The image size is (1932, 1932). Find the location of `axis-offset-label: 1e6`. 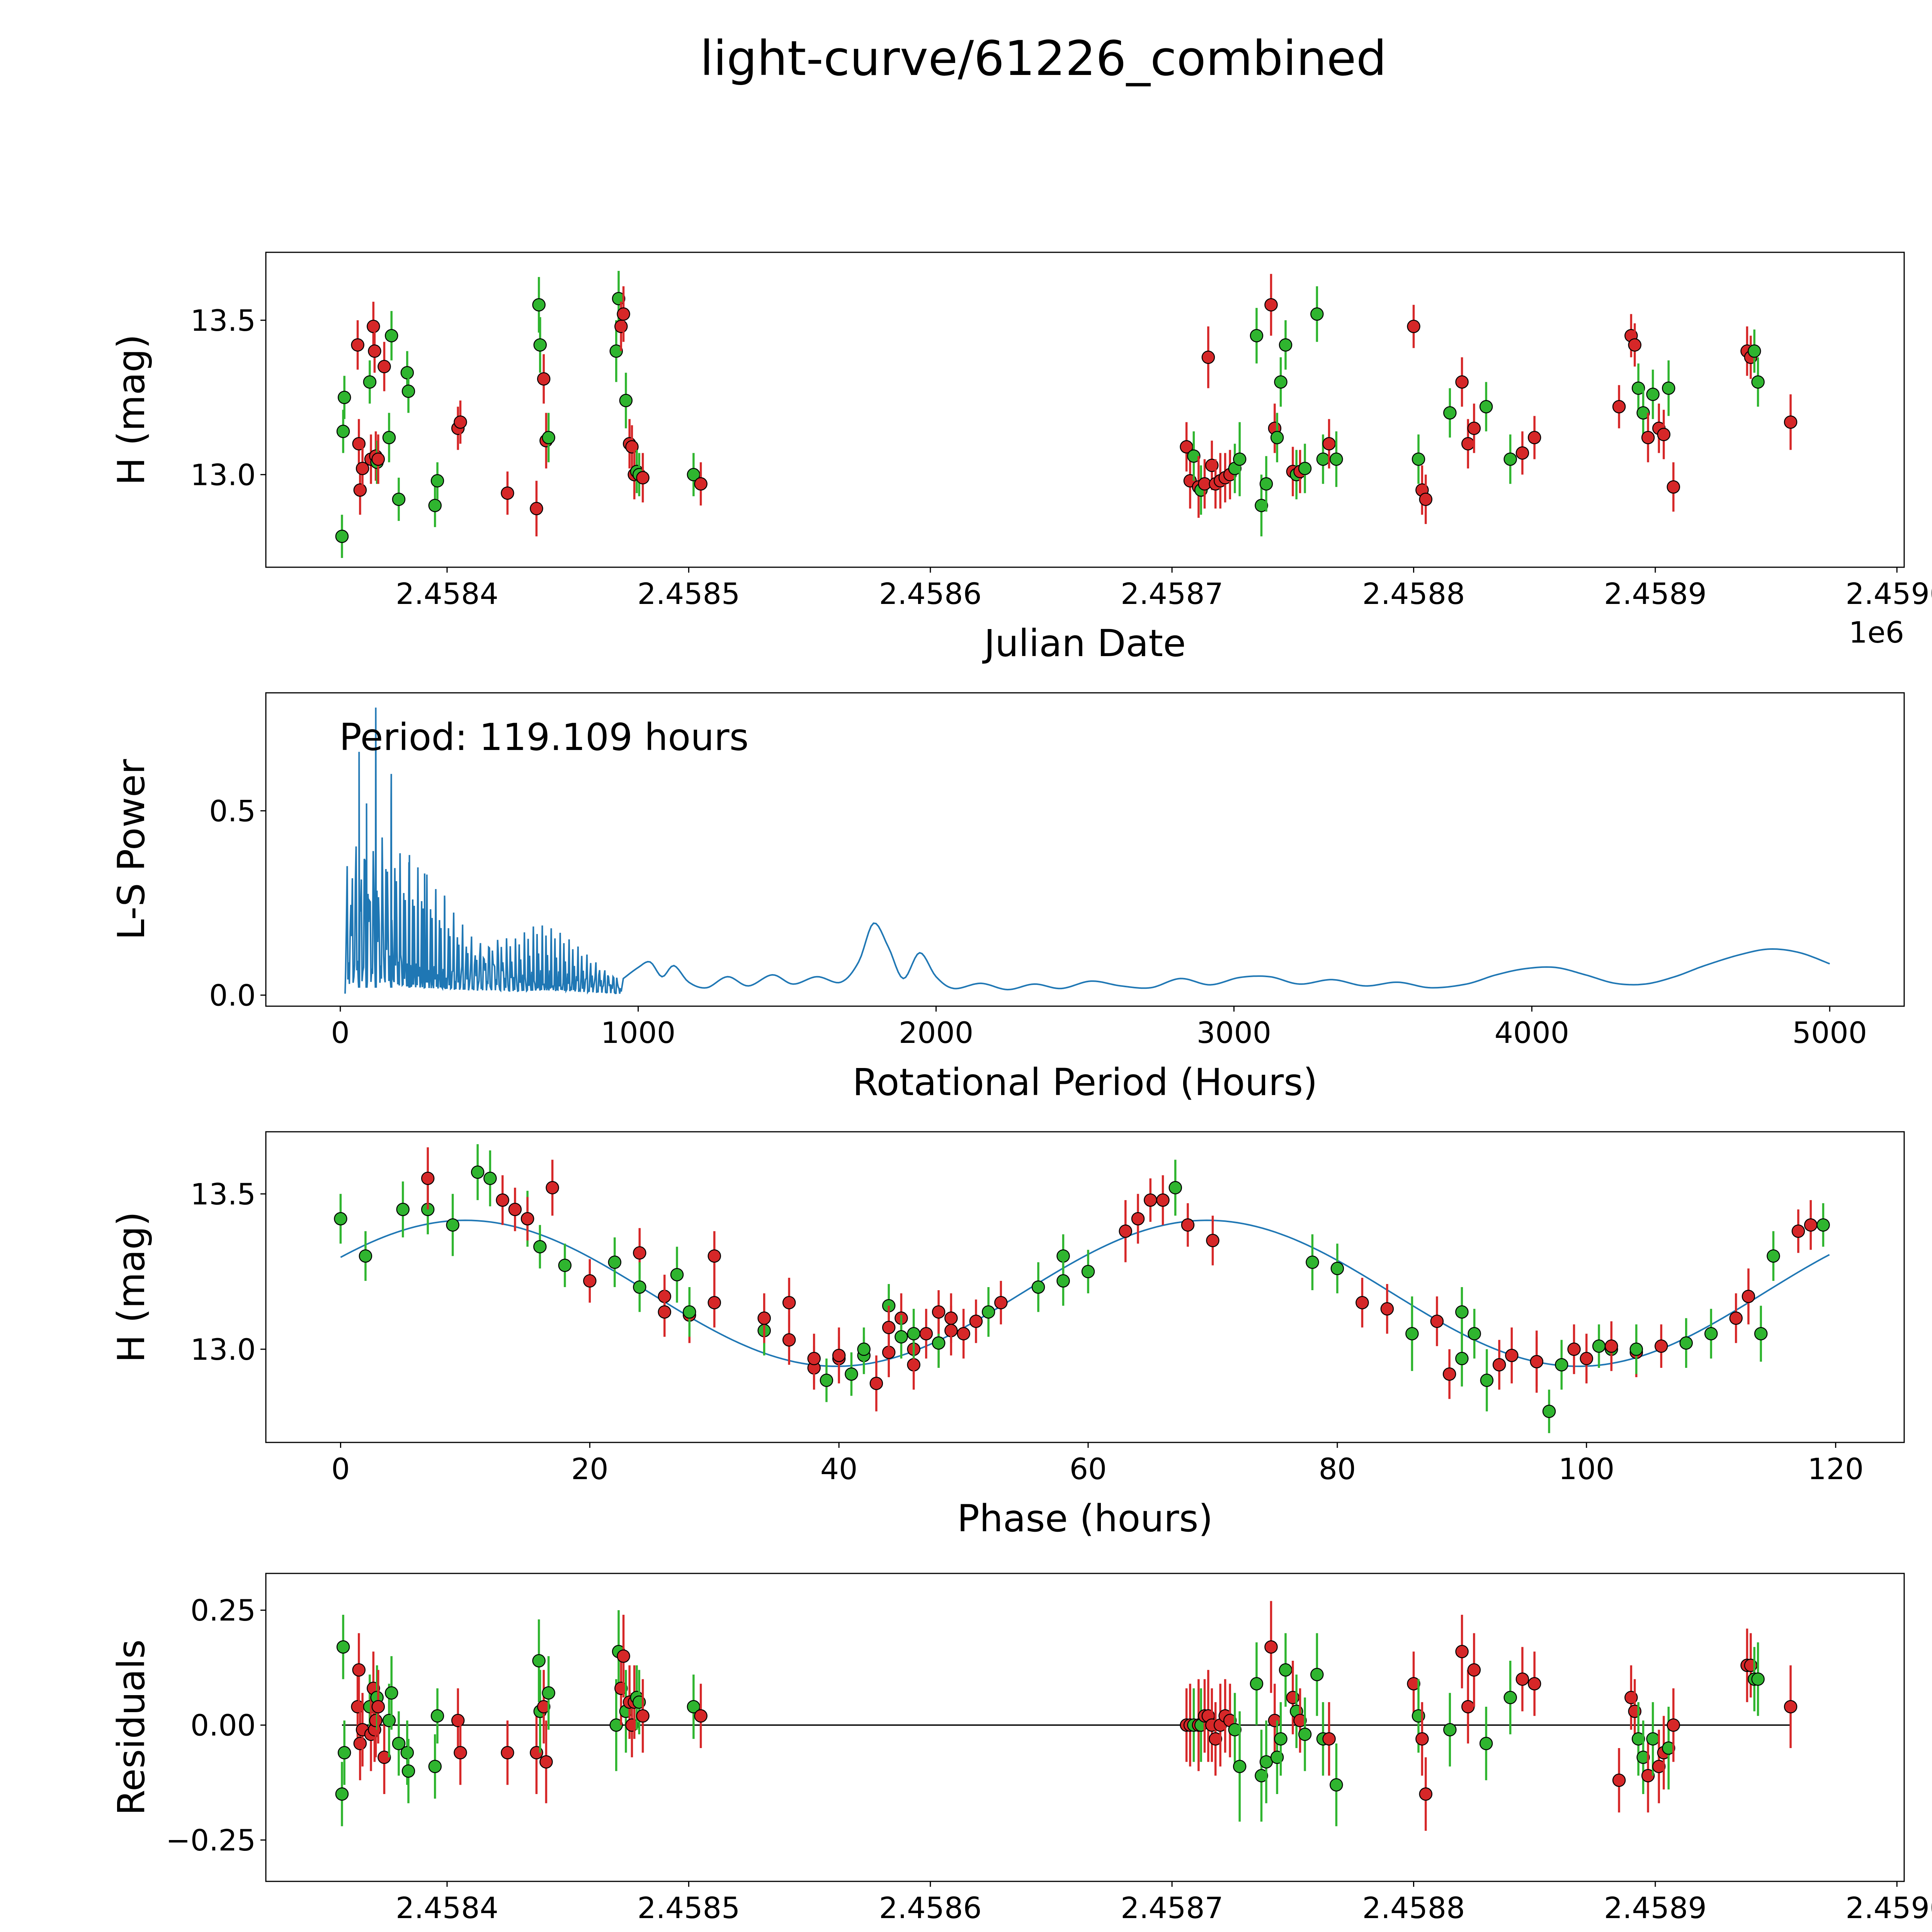

axis-offset-label: 1e6 is located at coordinates (1877, 1930).